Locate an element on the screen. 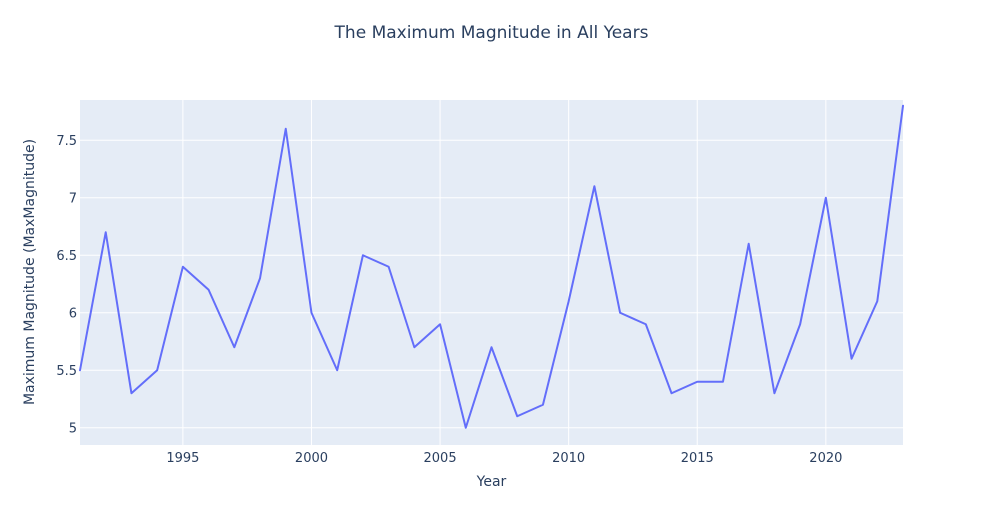 The image size is (983, 525). x-tick-labels: 1995 2000 2005 2010 2015 2020 is located at coordinates (504, 458).